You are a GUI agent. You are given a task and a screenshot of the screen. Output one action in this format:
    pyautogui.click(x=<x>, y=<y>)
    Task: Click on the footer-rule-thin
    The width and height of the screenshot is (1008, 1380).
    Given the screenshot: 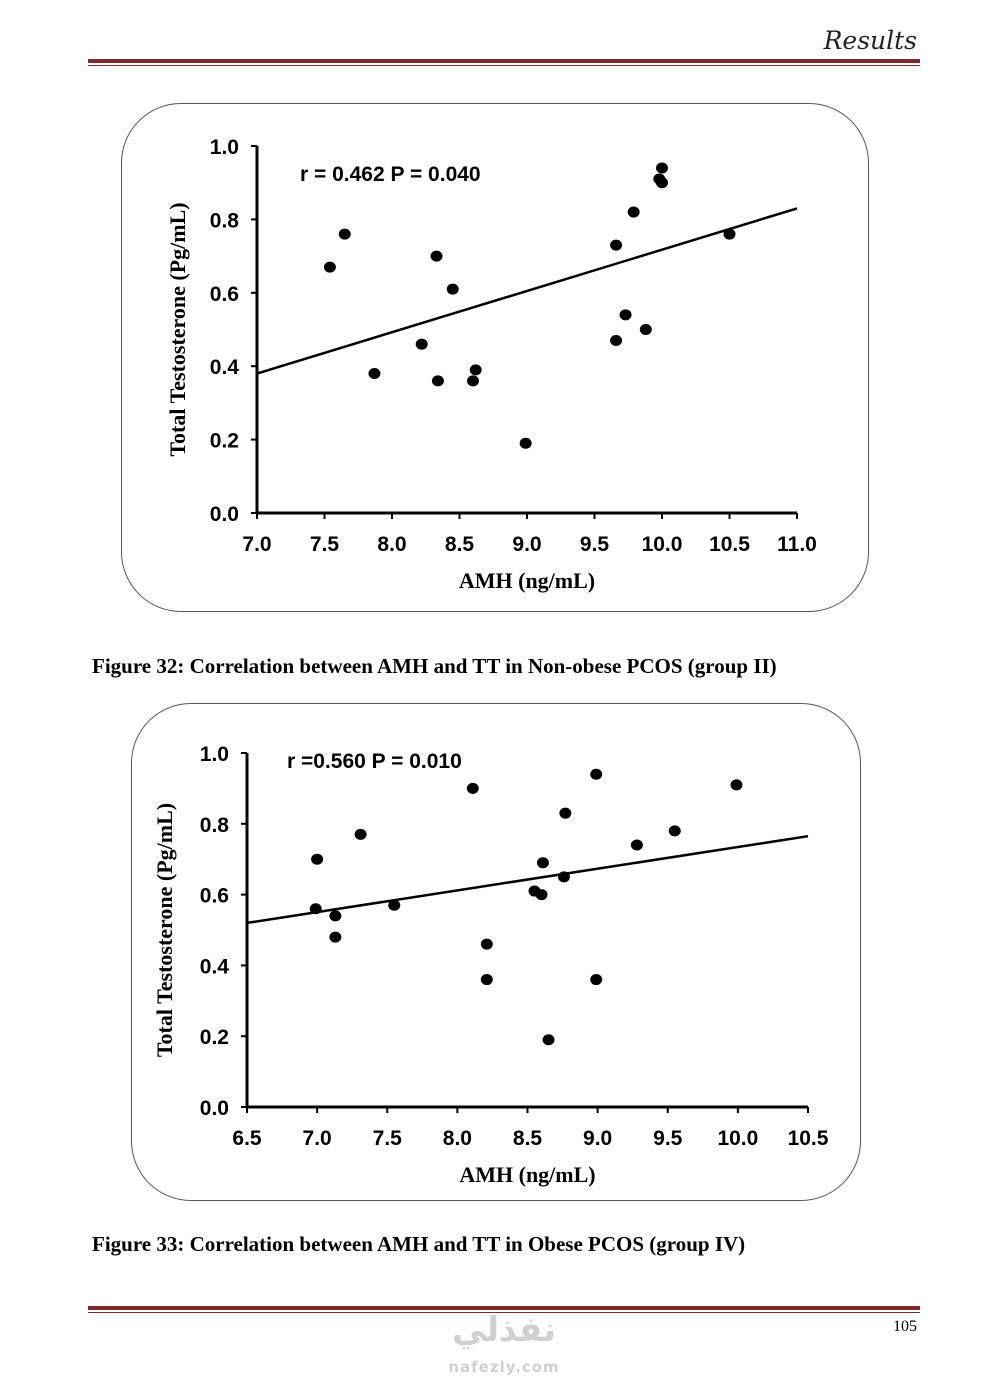 What is the action you would take?
    pyautogui.click(x=504, y=1312)
    